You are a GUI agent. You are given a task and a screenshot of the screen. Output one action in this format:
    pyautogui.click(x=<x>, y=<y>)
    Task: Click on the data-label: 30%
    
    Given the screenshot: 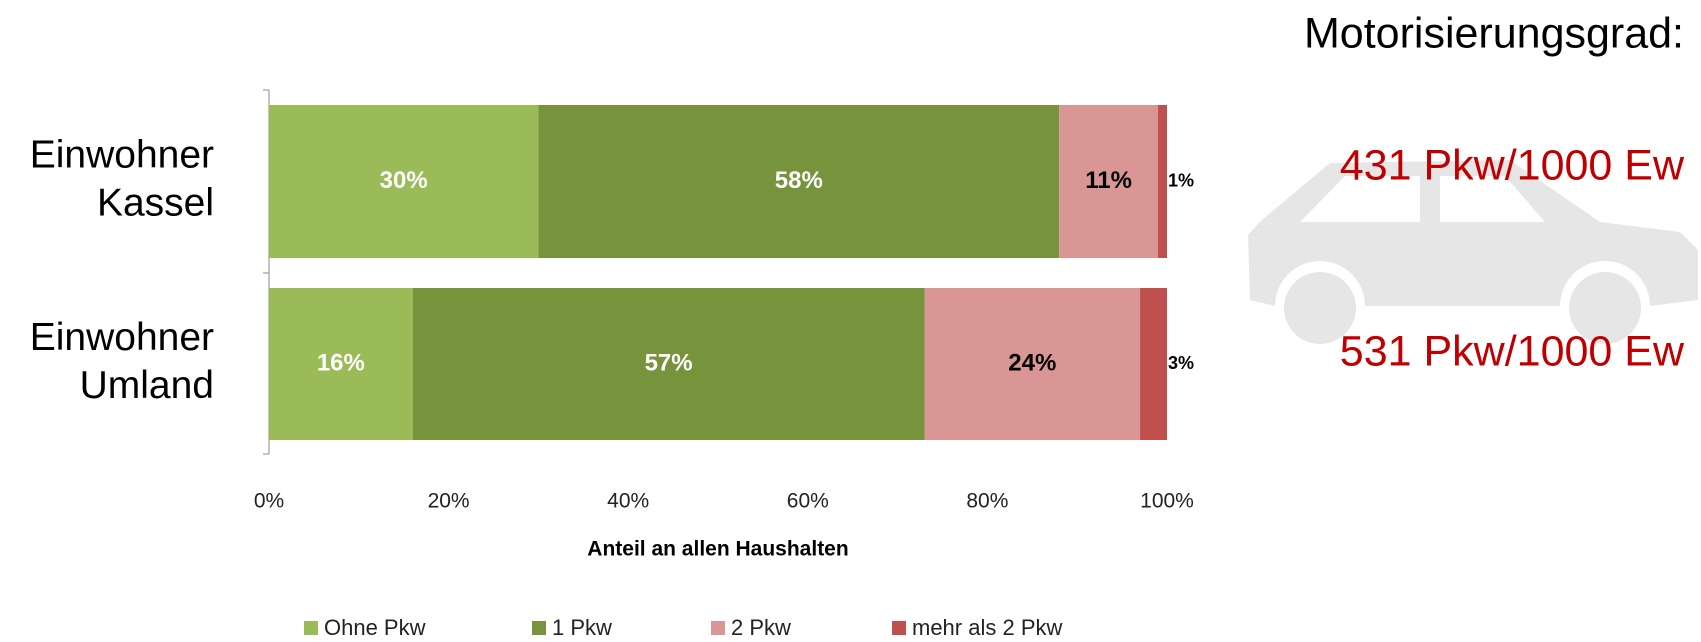 What is the action you would take?
    pyautogui.click(x=404, y=180)
    